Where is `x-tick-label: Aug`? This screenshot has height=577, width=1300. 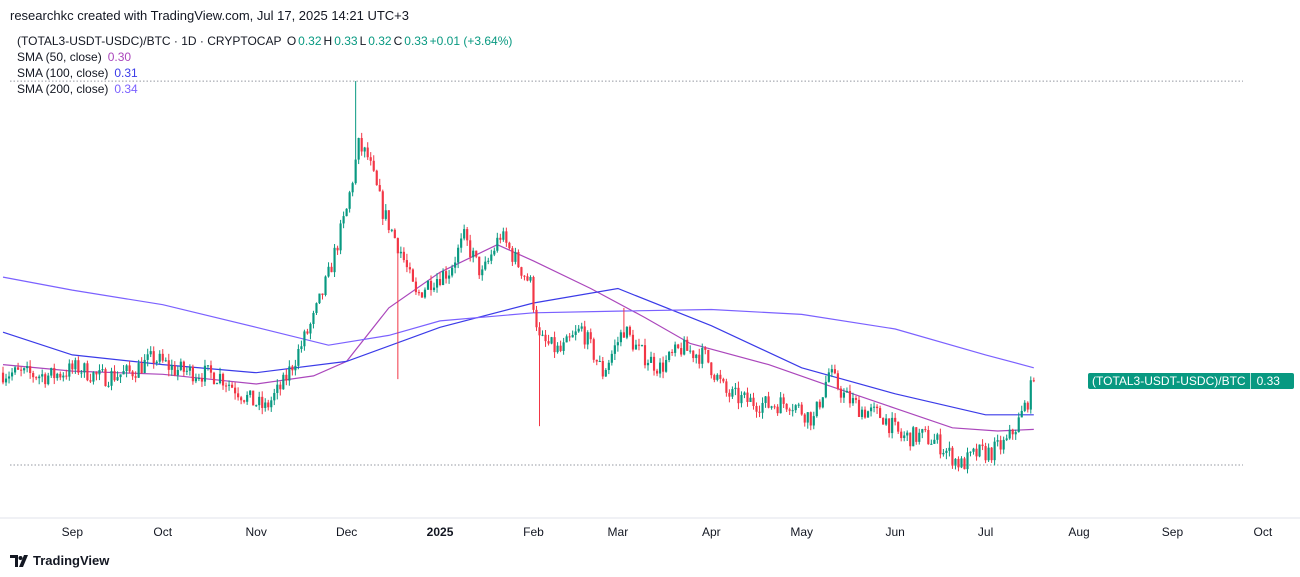
x-tick-label: Aug is located at coordinates (1079, 532).